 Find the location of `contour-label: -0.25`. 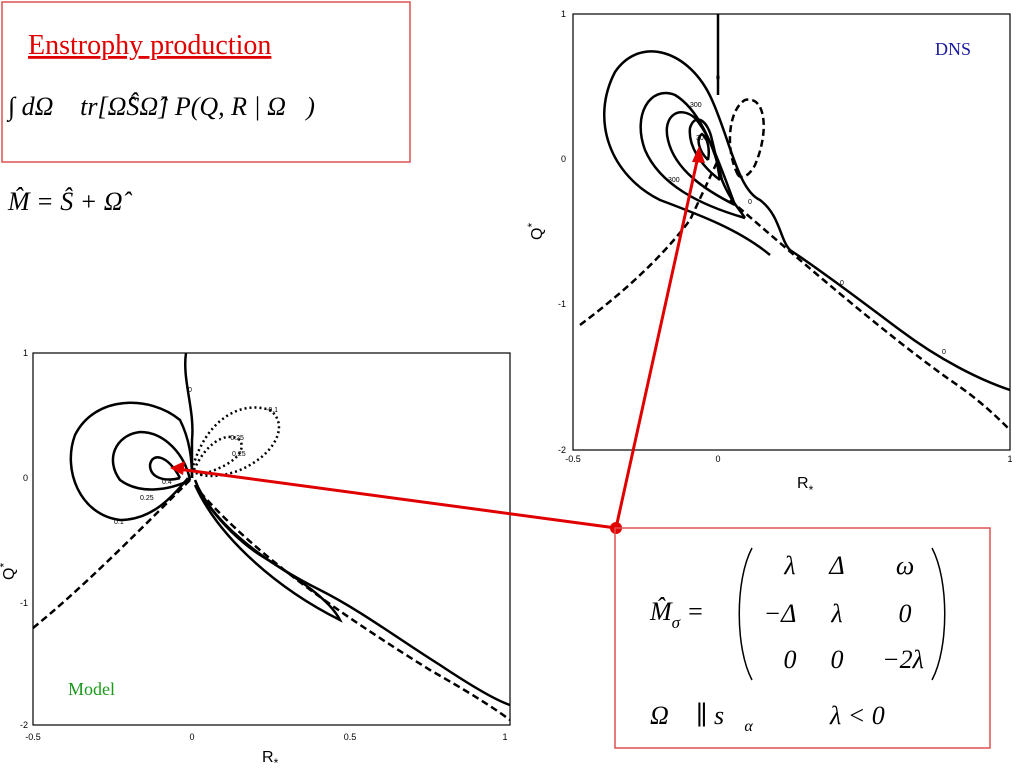

contour-label: -0.25 is located at coordinates (236, 438).